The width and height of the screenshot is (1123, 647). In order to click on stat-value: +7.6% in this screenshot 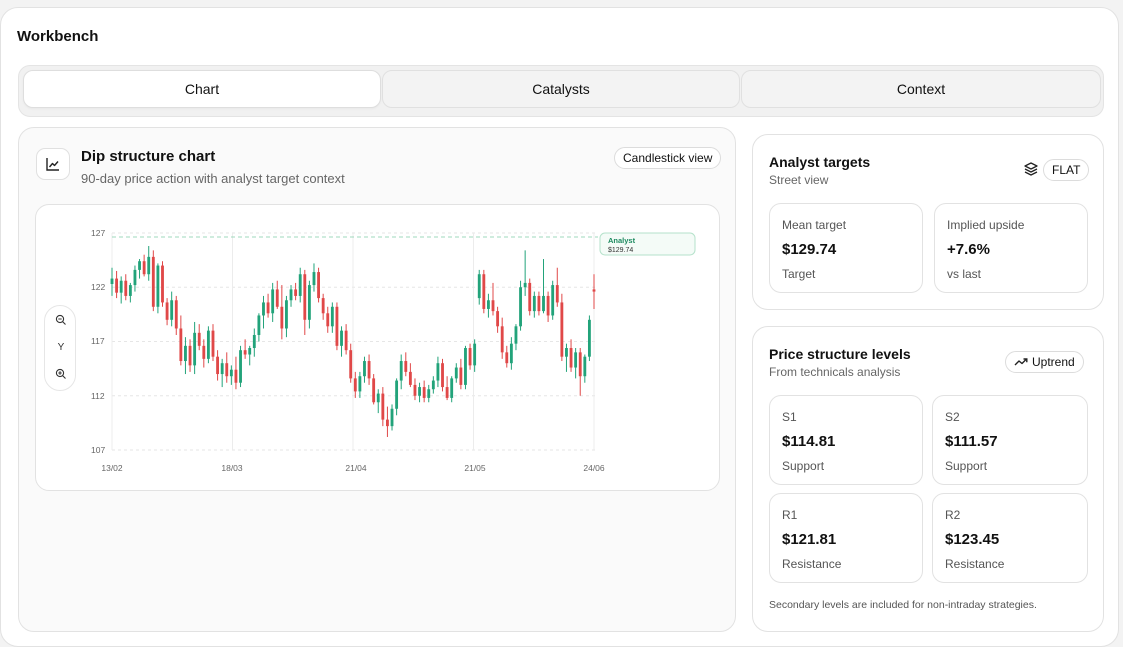, I will do `click(968, 249)`.